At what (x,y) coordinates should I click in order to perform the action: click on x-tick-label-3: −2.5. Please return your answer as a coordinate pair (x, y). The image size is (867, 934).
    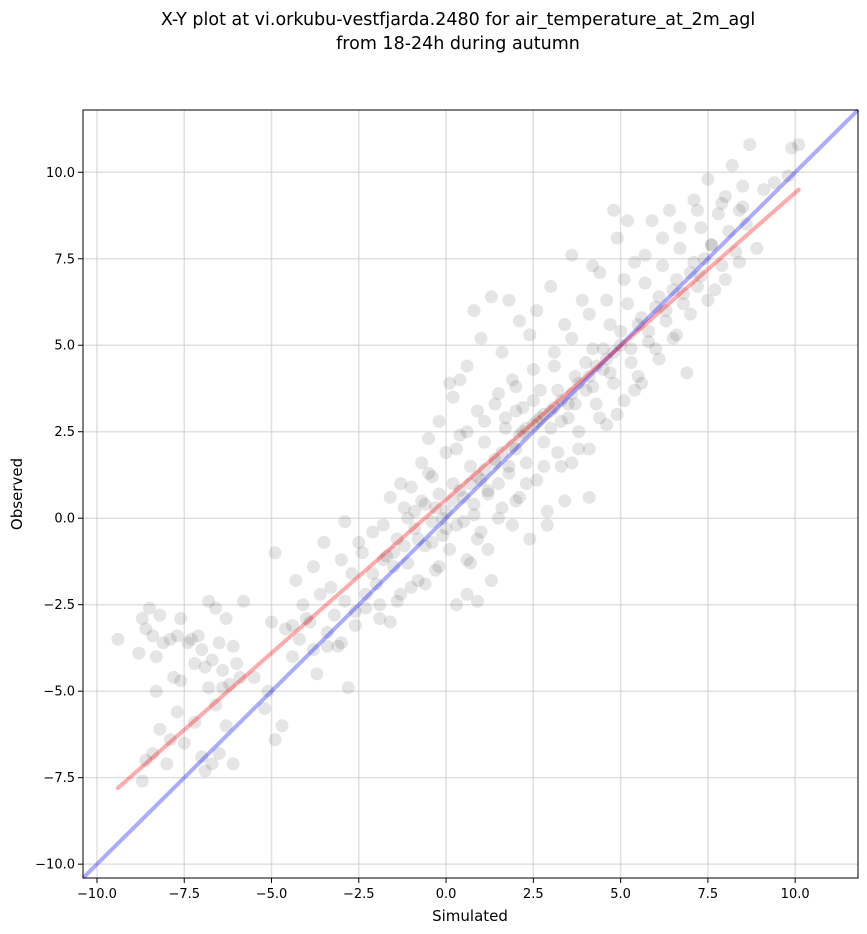
    Looking at the image, I should click on (359, 894).